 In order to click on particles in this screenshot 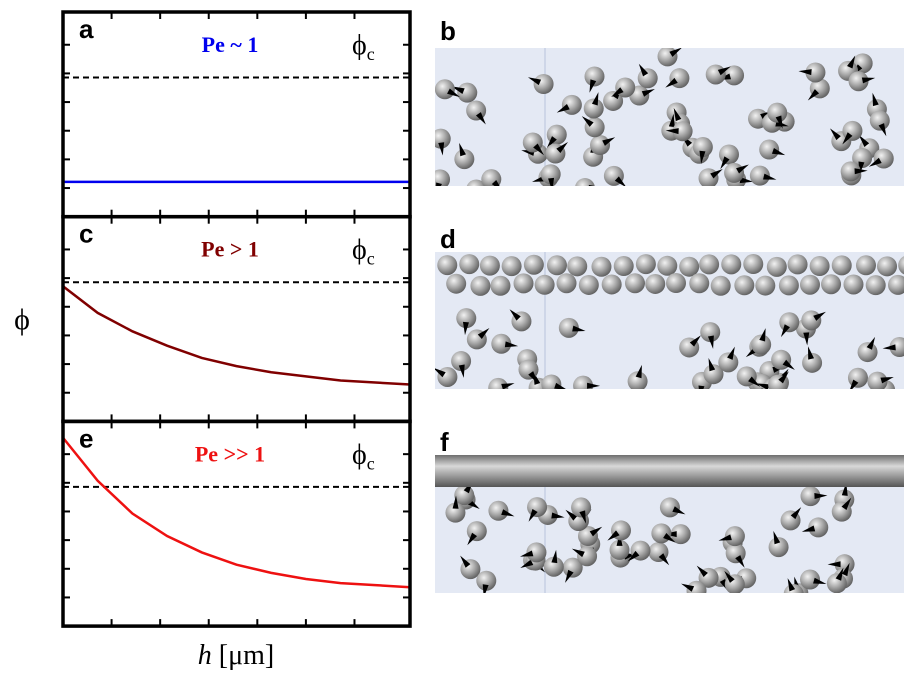, I will do `click(650, 540)`.